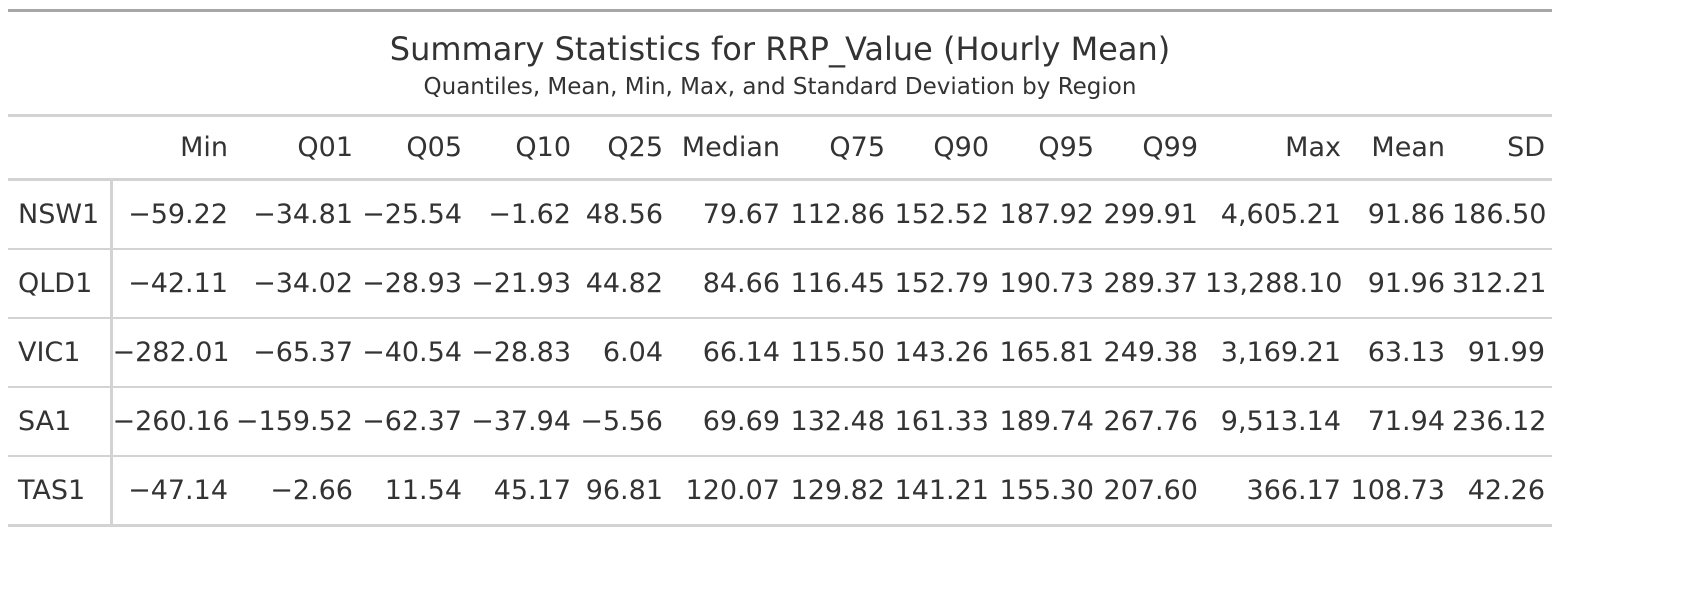 The height and width of the screenshot is (596, 1698). What do you see at coordinates (1276, 148) in the screenshot?
I see `column-header-max: Max` at bounding box center [1276, 148].